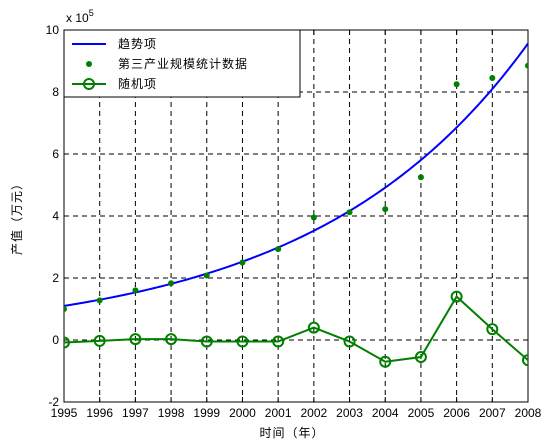 The image size is (549, 441). Describe the element at coordinates (492, 413) in the screenshot. I see `x-tick-label: 2007` at that location.